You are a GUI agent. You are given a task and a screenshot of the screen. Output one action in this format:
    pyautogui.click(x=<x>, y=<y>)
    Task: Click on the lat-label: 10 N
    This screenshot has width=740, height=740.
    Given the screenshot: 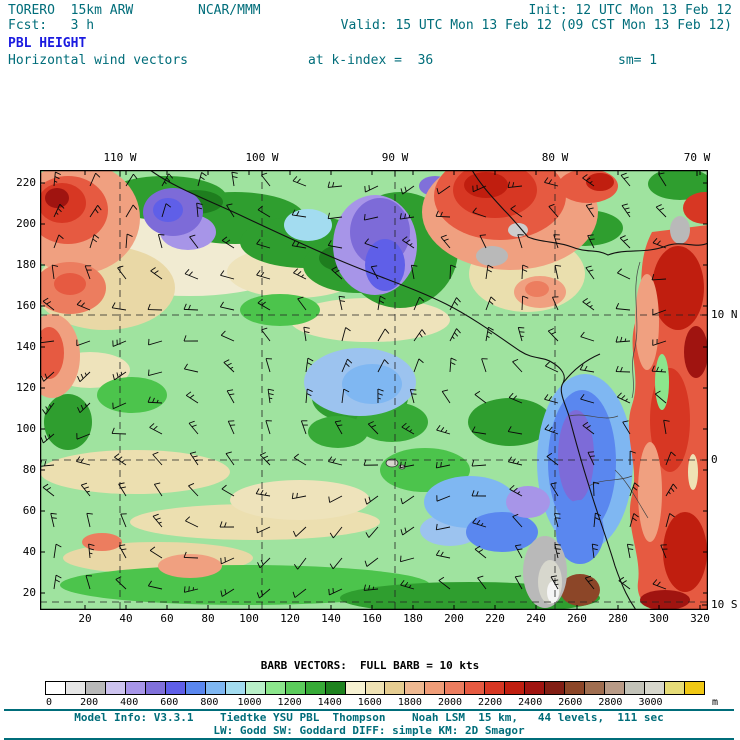 What is the action you would take?
    pyautogui.click(x=724, y=314)
    